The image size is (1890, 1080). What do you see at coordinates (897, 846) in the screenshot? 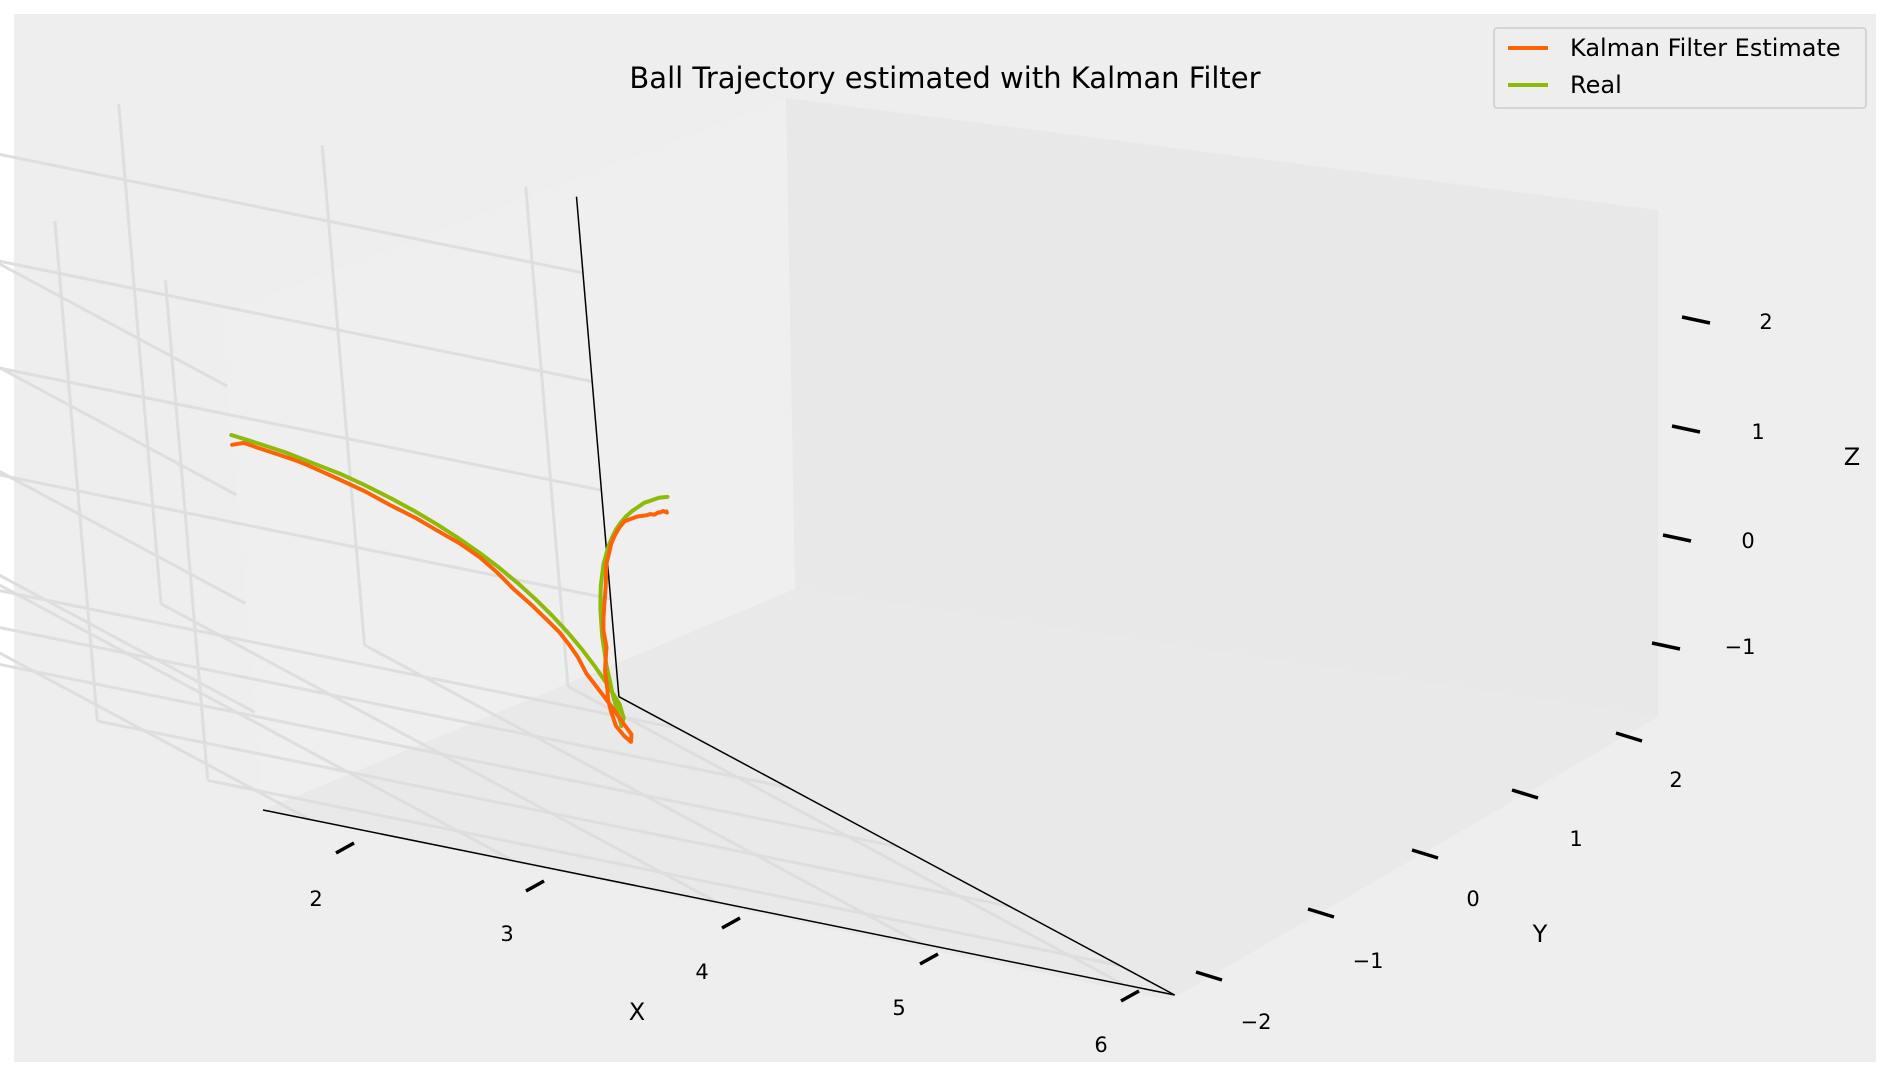
I see `y-axis-line` at bounding box center [897, 846].